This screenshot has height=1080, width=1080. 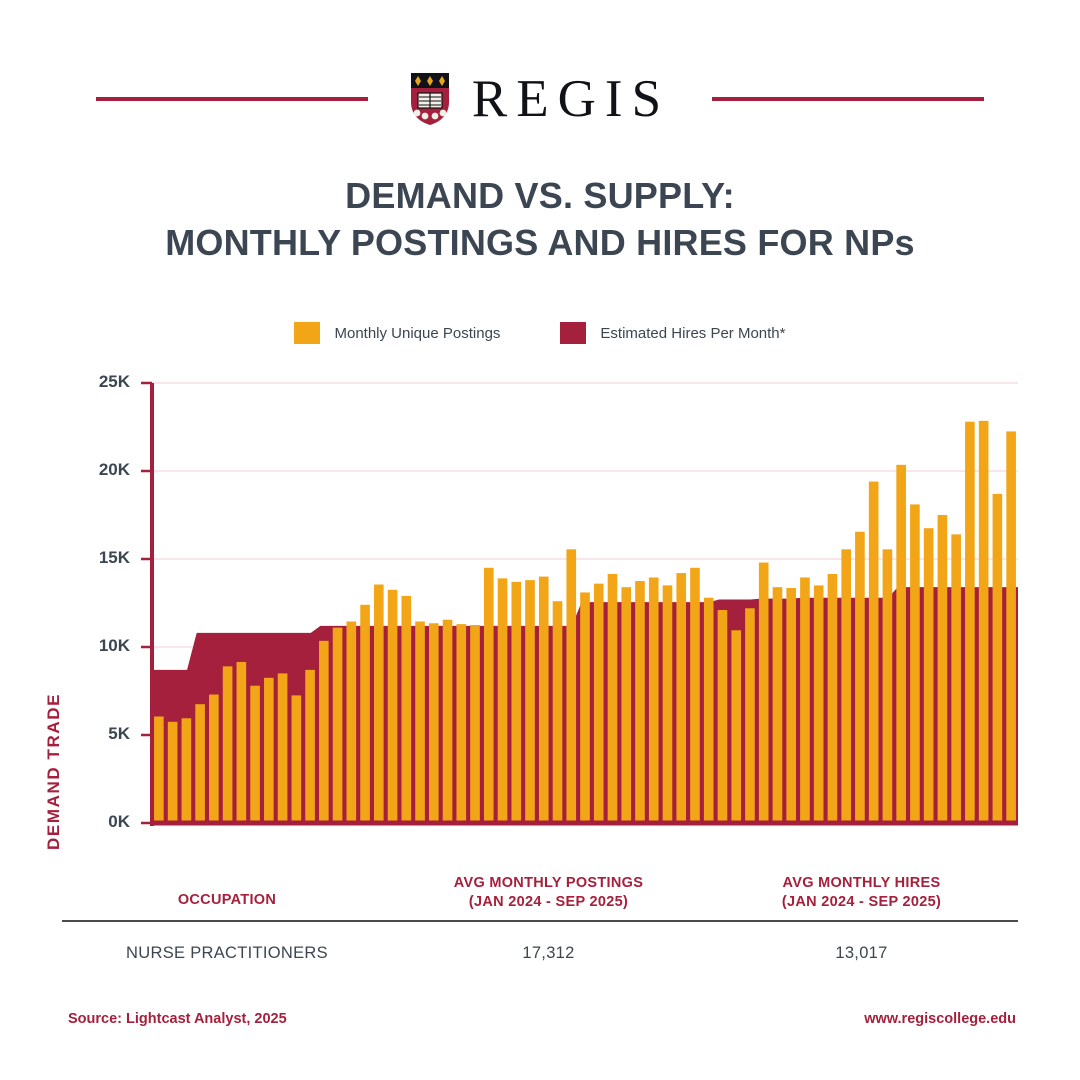 What do you see at coordinates (861, 952) in the screenshot?
I see `cell-avg-hires: 13,017` at bounding box center [861, 952].